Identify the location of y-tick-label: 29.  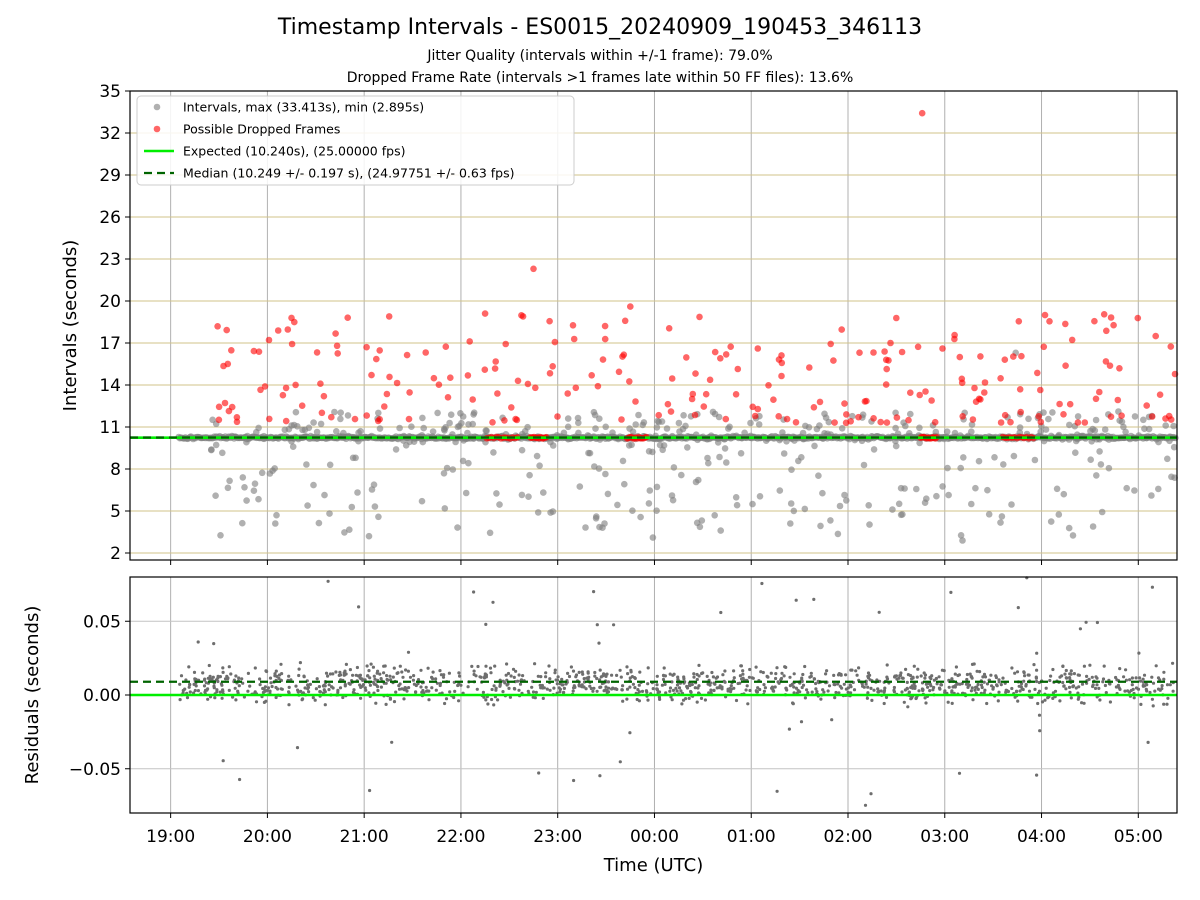
(110, 176).